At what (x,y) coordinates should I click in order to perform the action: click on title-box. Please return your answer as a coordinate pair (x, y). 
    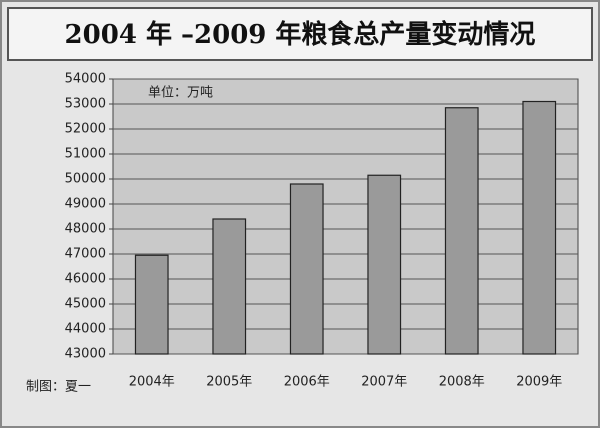
    Looking at the image, I should click on (300, 34).